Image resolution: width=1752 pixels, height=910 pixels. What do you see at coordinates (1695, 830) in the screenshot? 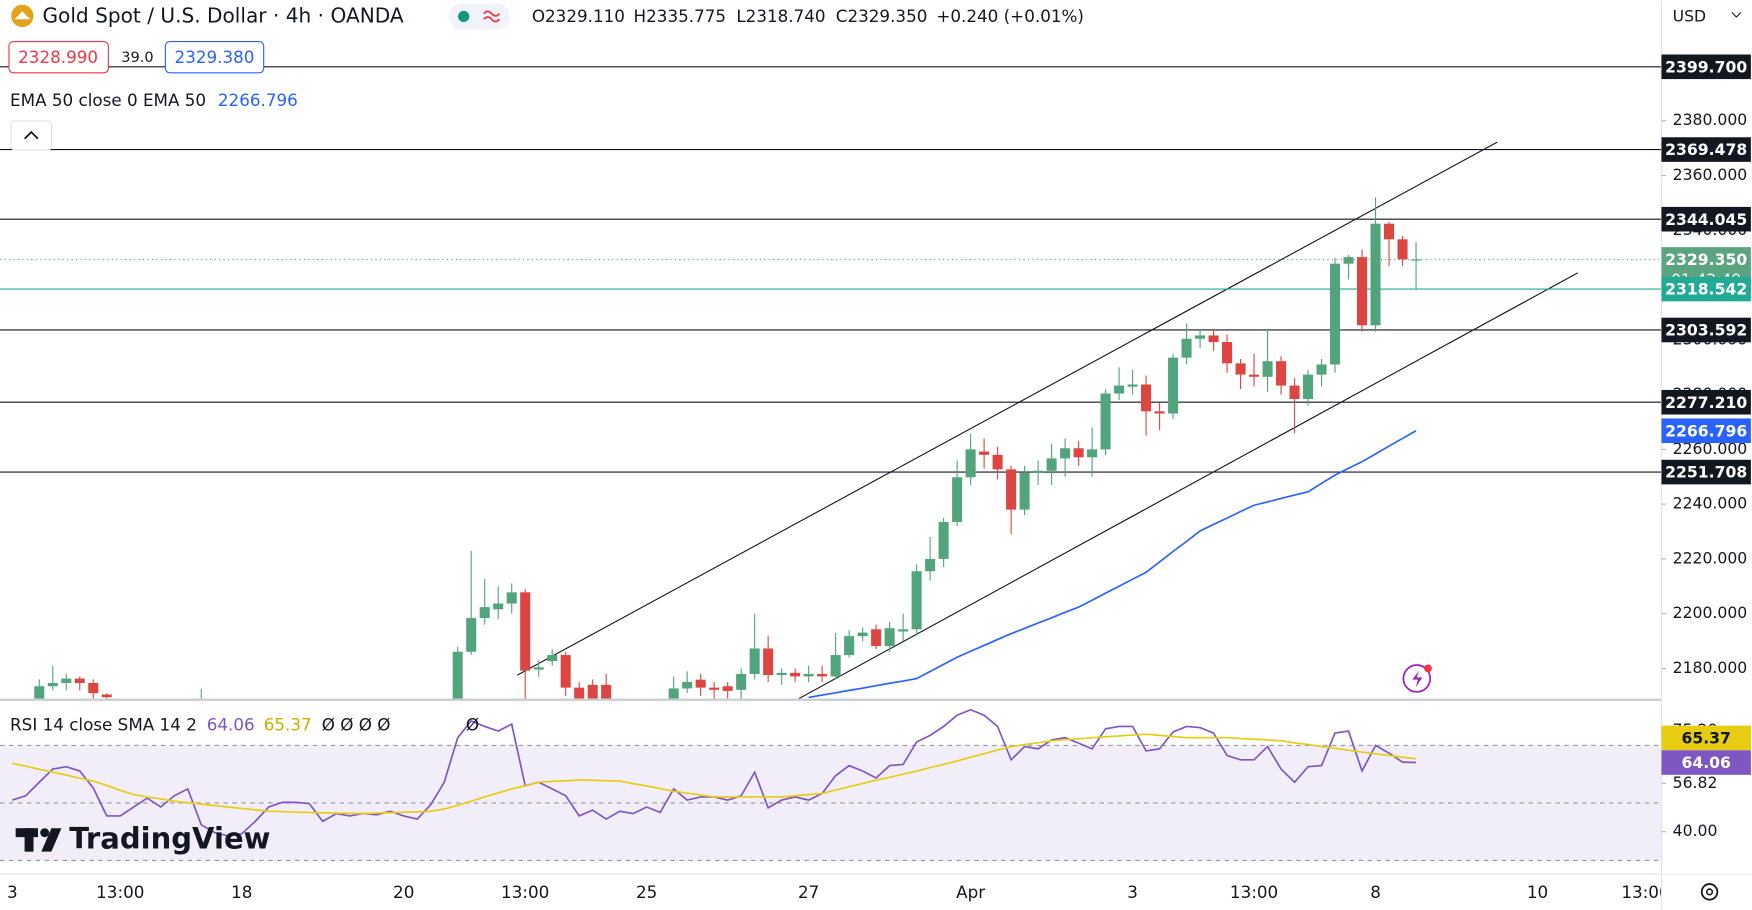
I see `y-tick-label: 40.00` at bounding box center [1695, 830].